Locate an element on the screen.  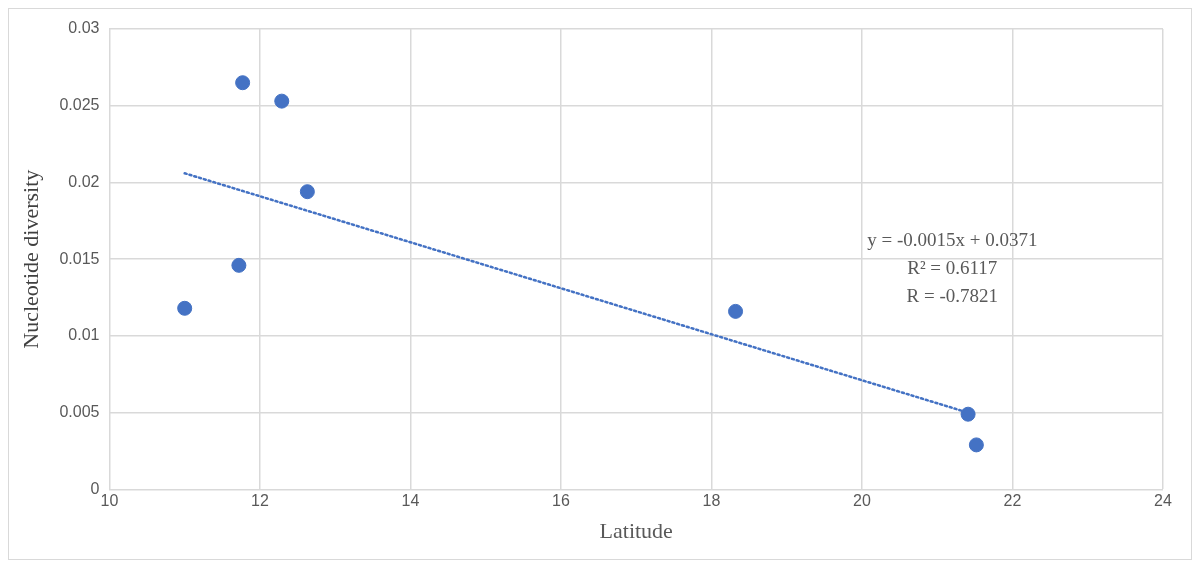
annotation: R = -0.7821 is located at coordinates (952, 295).